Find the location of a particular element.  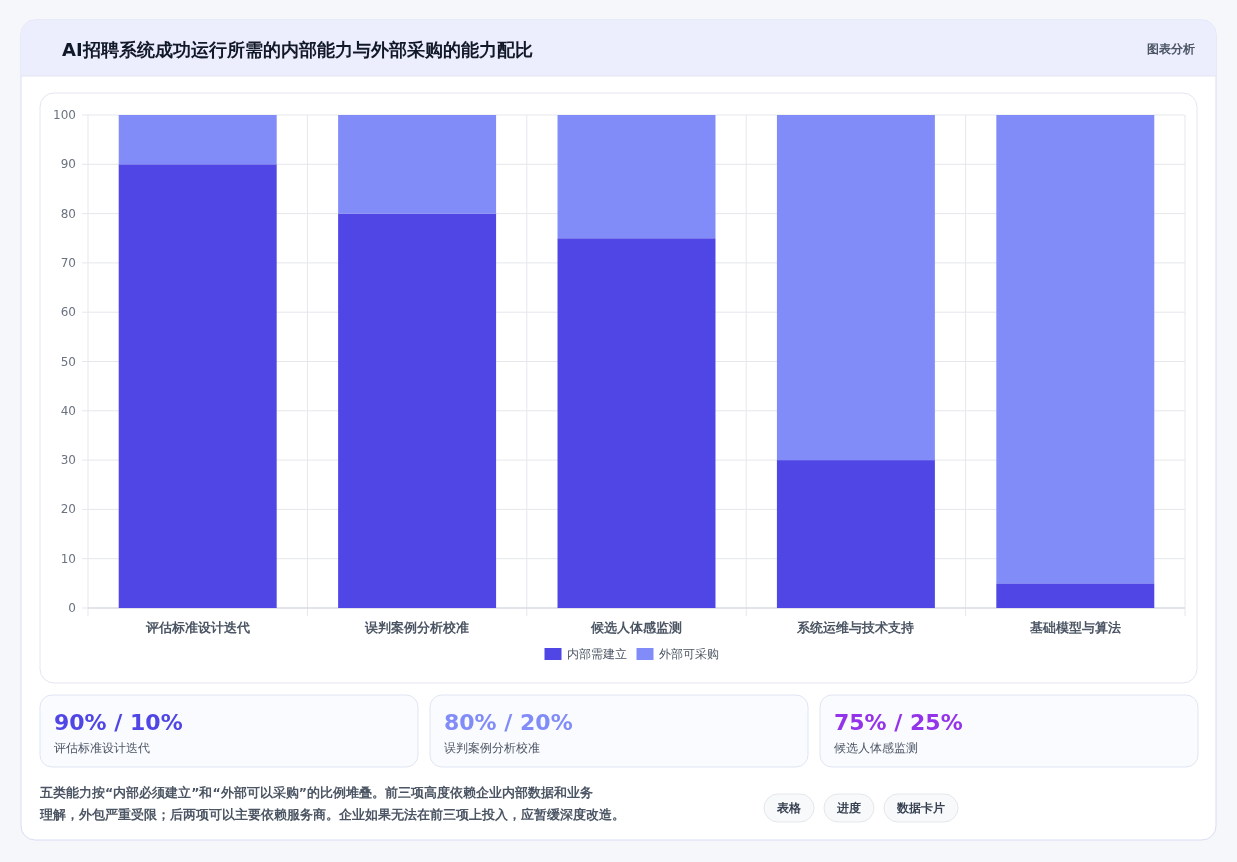

y-tick-label: 0 is located at coordinates (72, 608).